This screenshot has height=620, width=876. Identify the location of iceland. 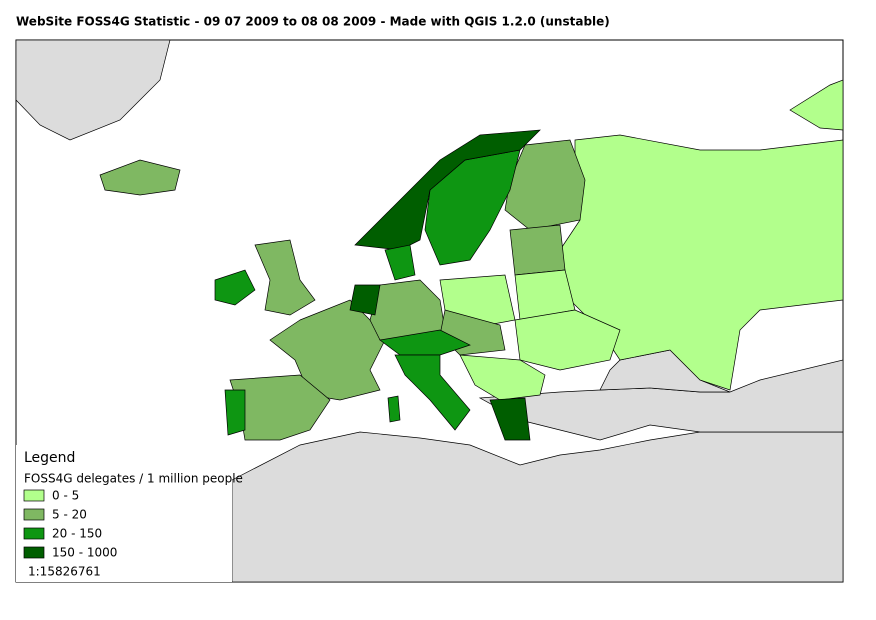
(140, 177).